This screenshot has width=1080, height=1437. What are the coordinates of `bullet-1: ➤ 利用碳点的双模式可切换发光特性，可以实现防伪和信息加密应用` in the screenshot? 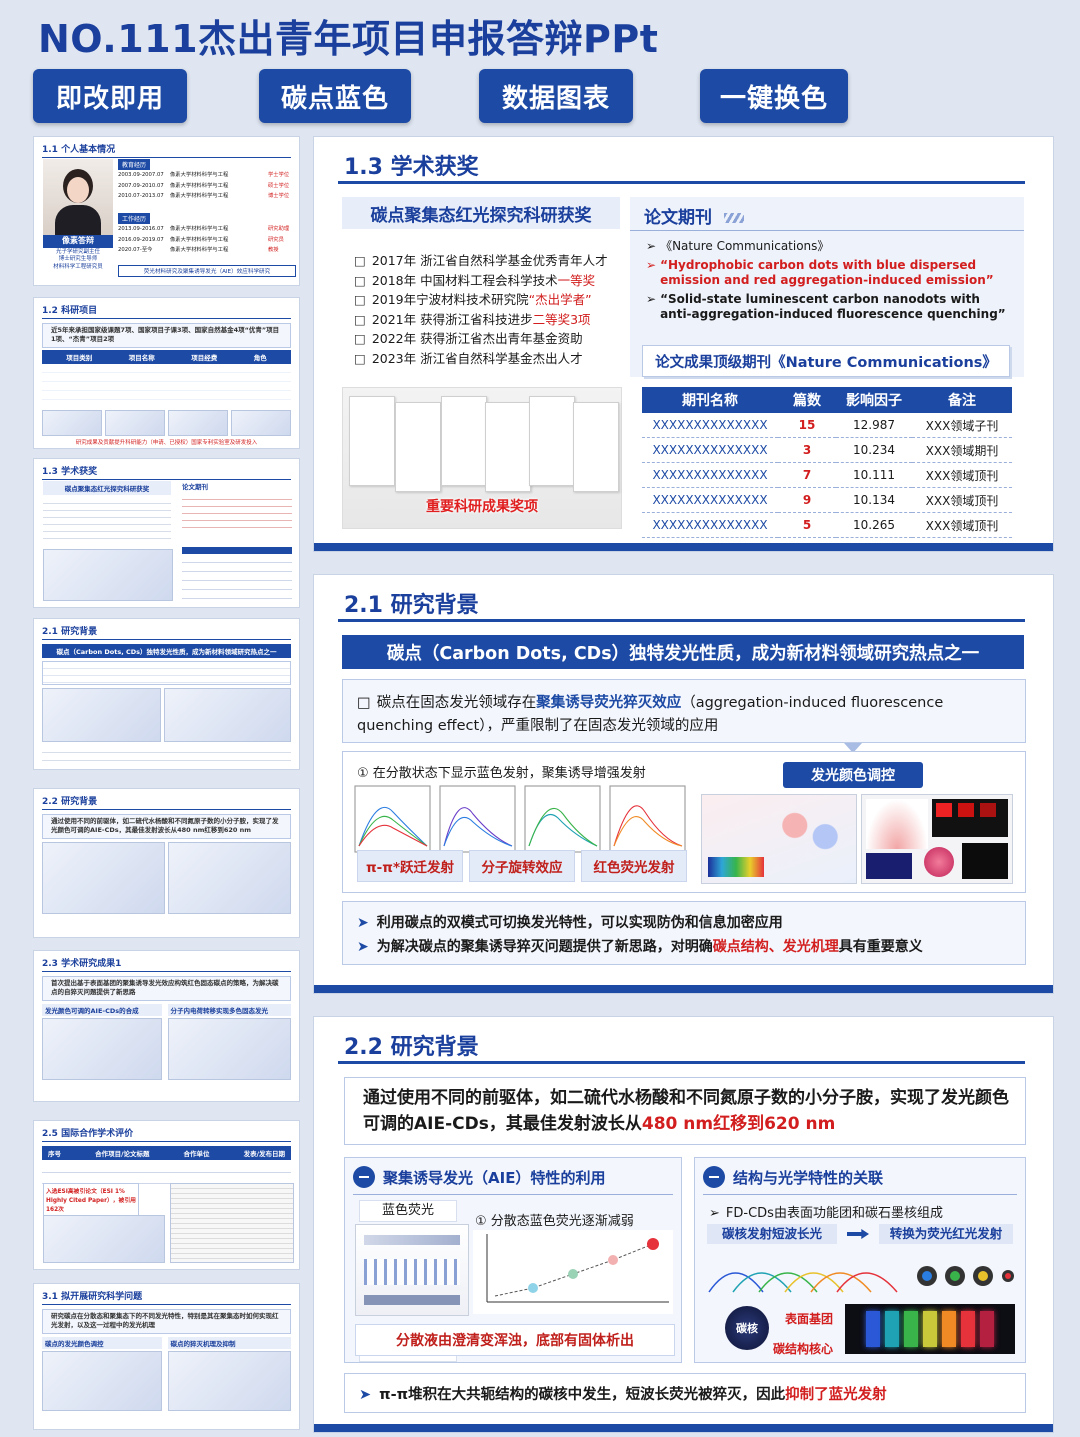 It's located at (570, 923).